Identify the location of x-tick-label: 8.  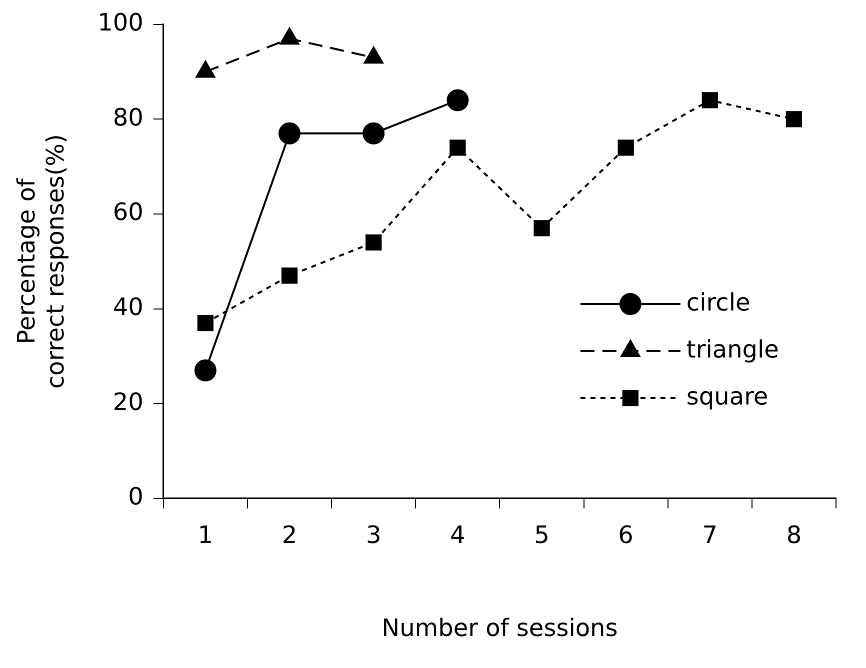
(794, 535).